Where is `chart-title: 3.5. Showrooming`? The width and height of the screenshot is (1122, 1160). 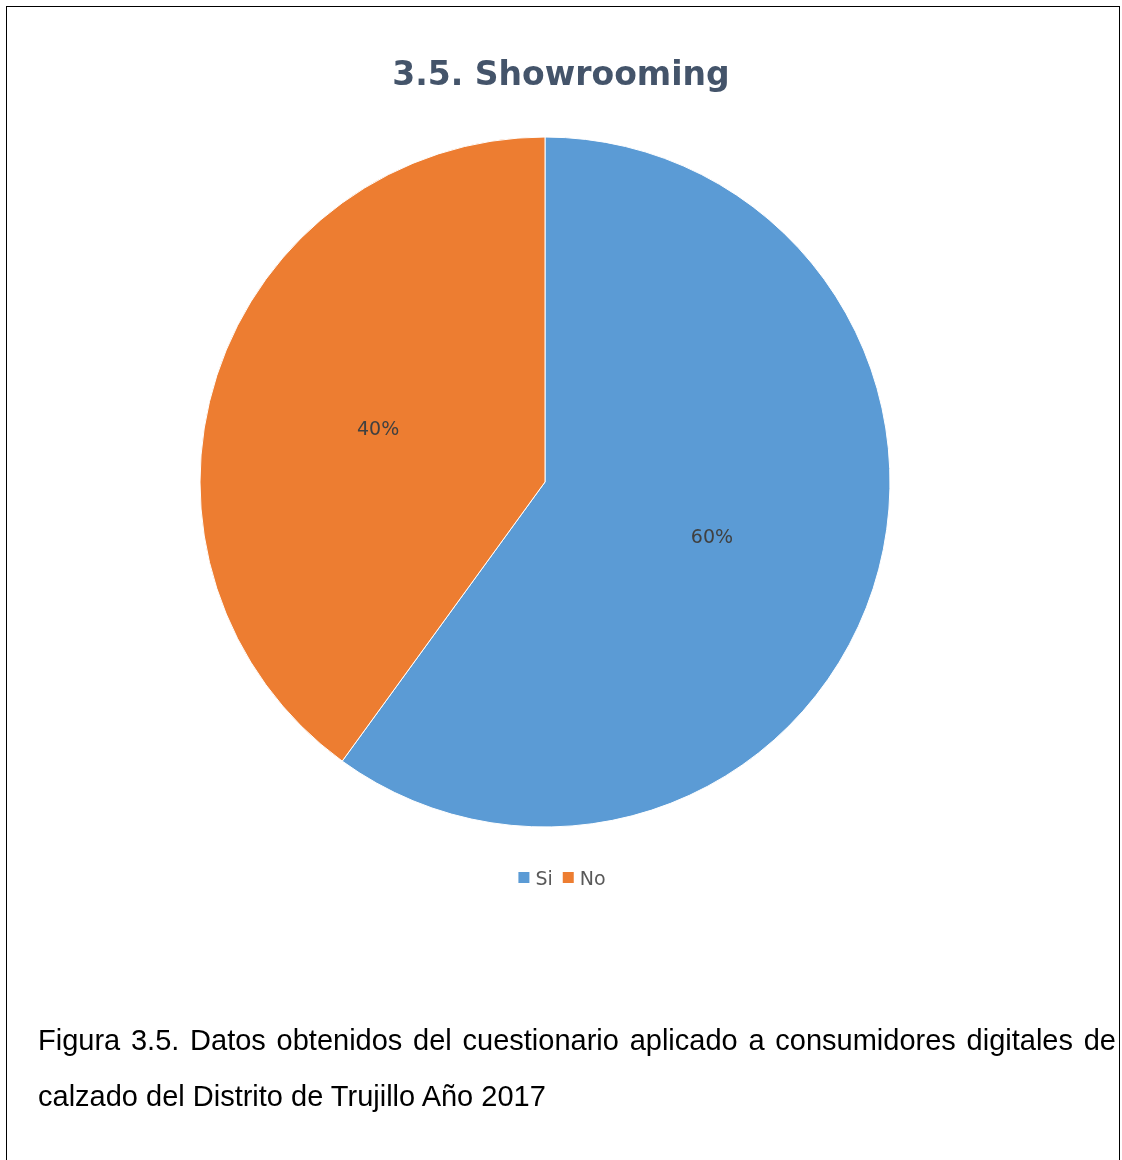
chart-title: 3.5. Showrooming is located at coordinates (561, 73).